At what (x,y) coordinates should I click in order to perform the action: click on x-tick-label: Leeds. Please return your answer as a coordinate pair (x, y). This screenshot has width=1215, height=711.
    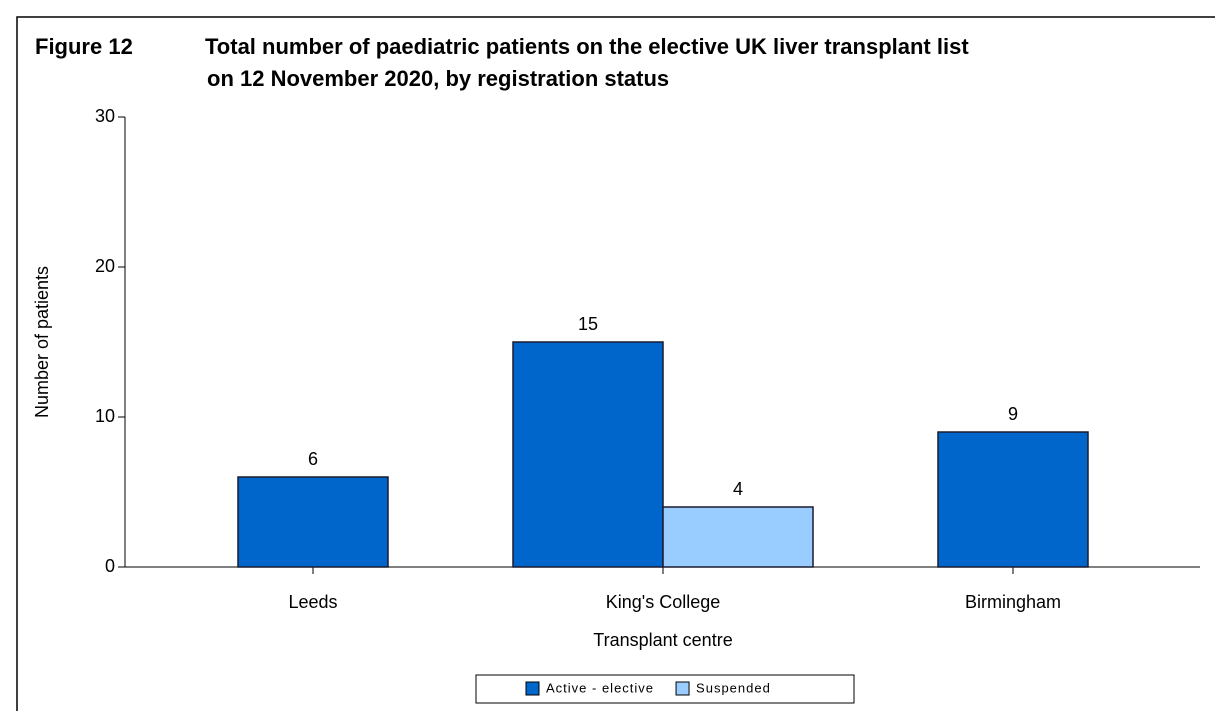
    Looking at the image, I should click on (312, 602).